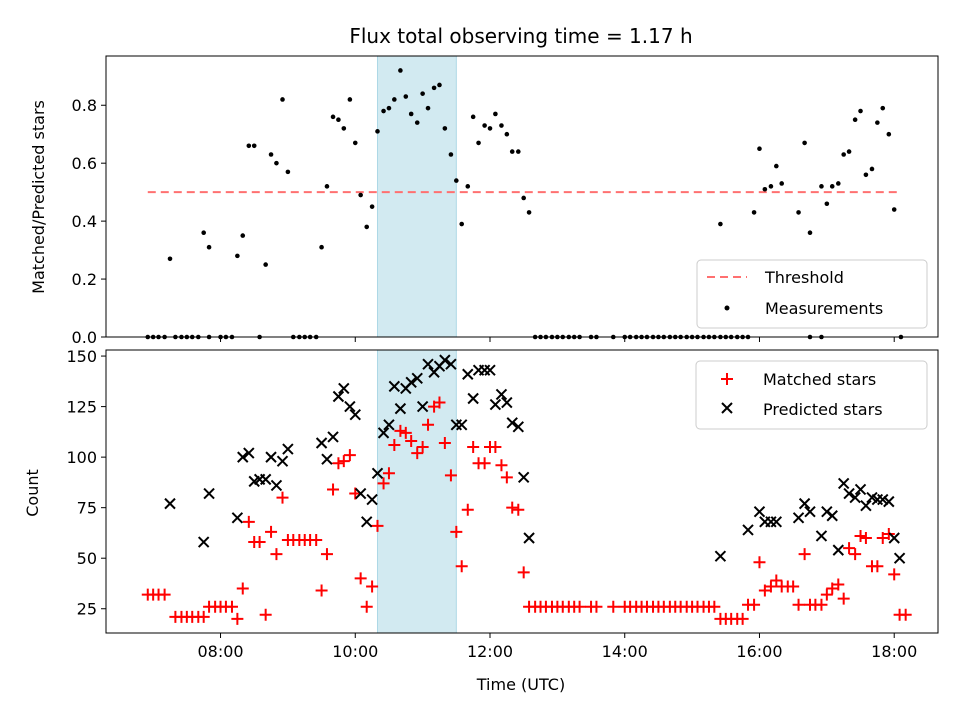  Describe the element at coordinates (823, 409) in the screenshot. I see `predicted-legend-label: Predicted stars` at that location.